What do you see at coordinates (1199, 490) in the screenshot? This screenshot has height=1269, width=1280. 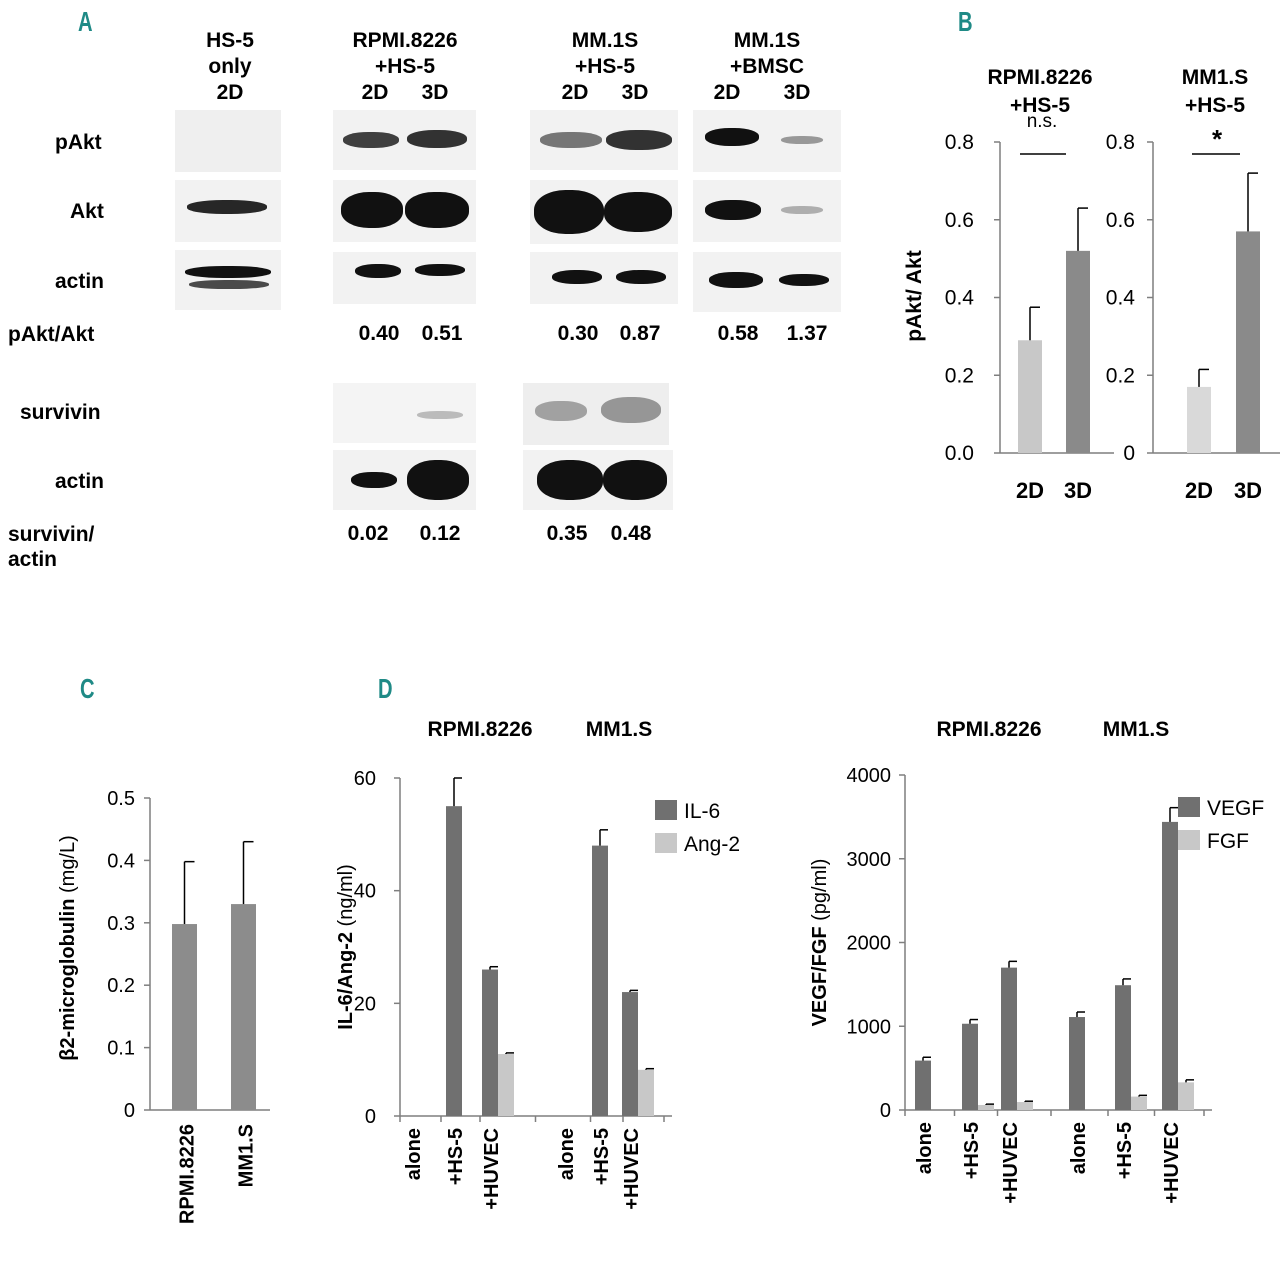 I see `x-tick-label: 2D` at bounding box center [1199, 490].